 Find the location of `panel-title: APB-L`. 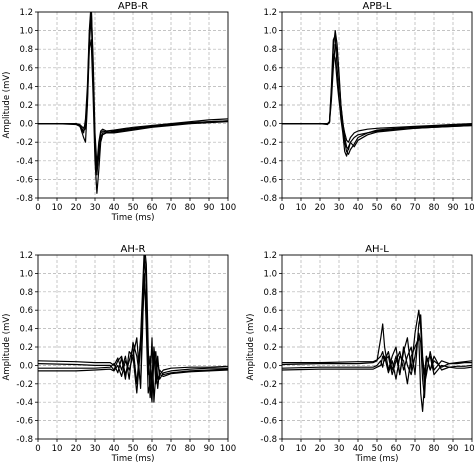

panel-title: APB-L is located at coordinates (377, 6).